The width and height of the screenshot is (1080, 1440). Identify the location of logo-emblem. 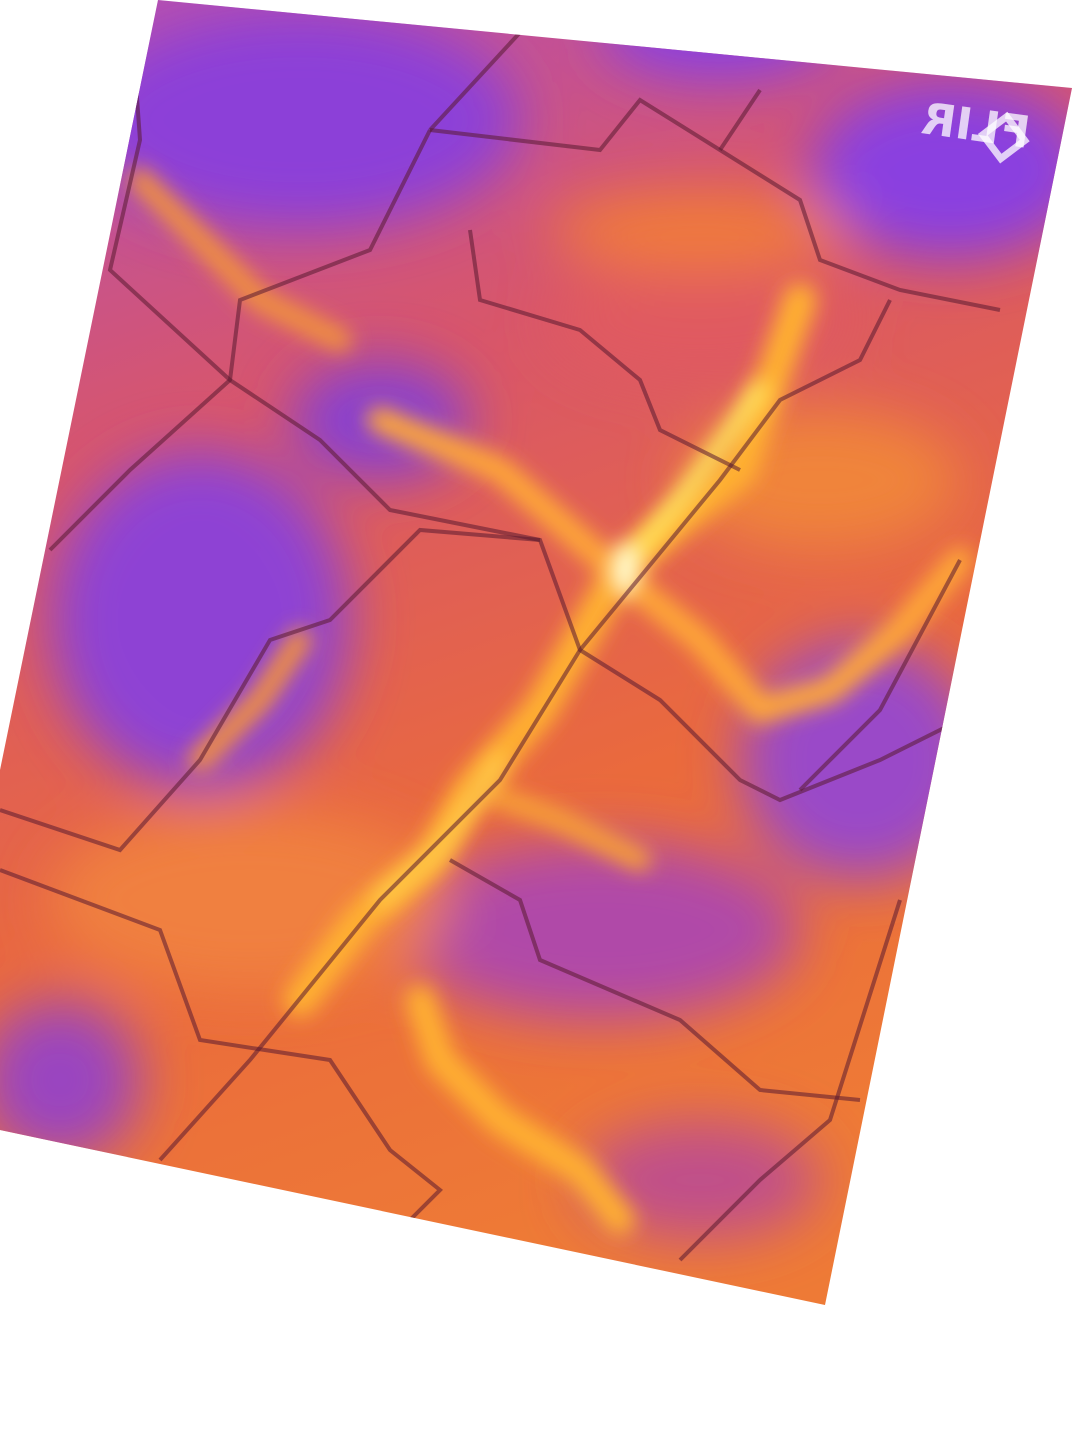
(1003, 137).